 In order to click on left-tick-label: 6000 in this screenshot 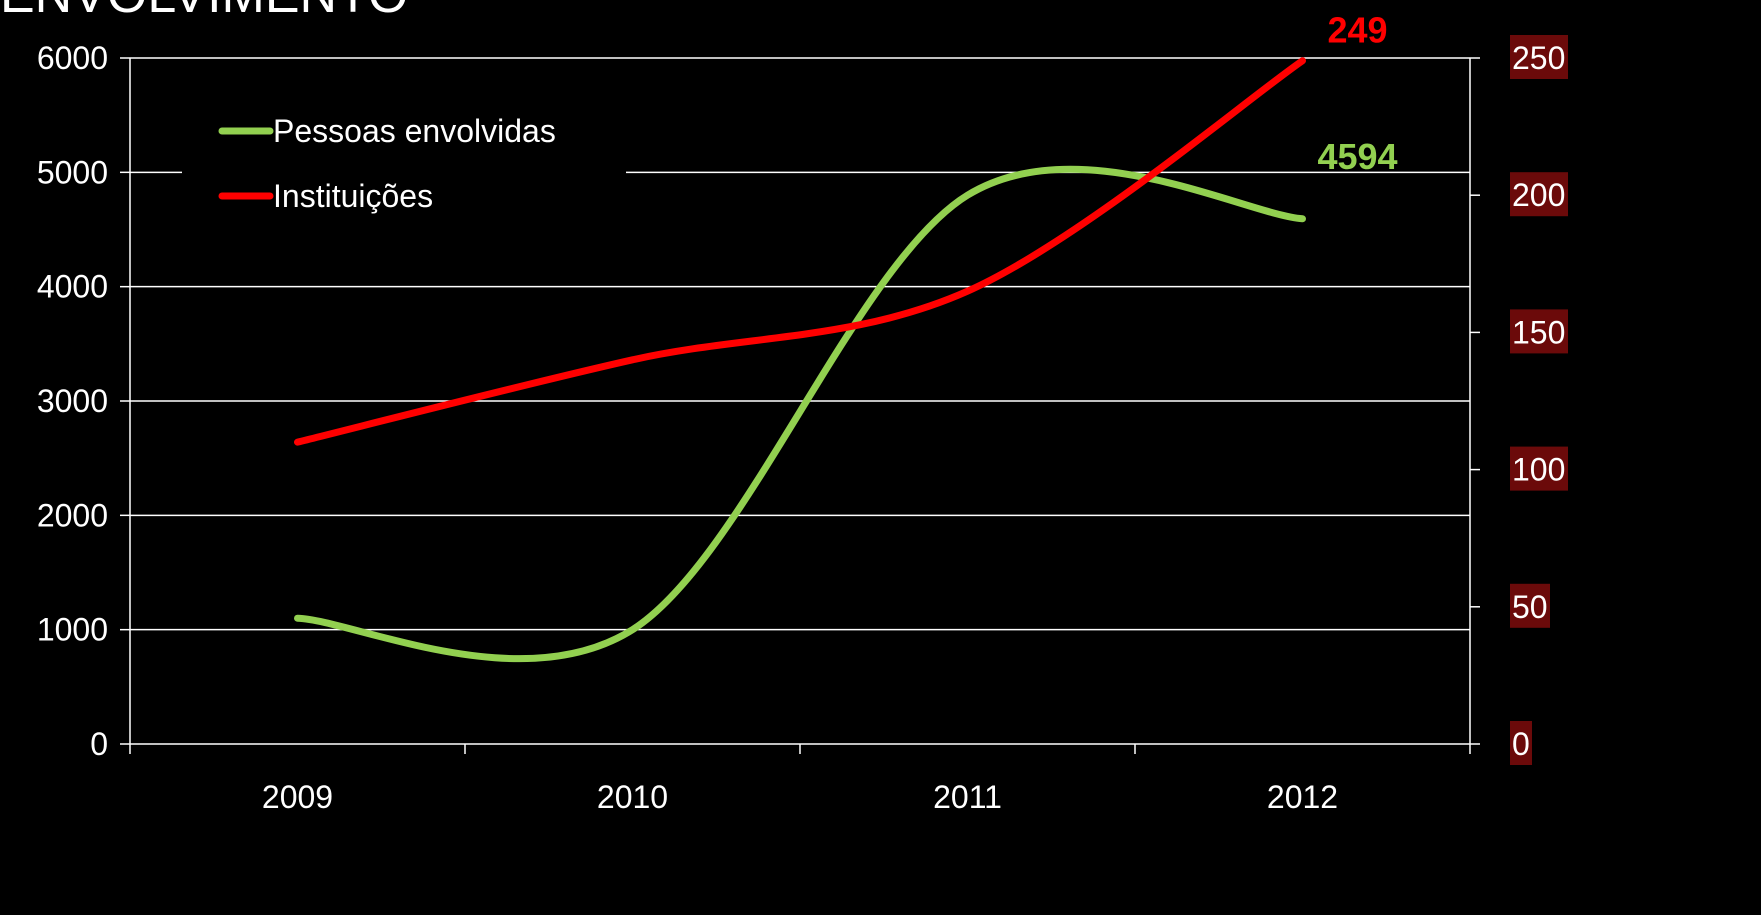, I will do `click(72, 58)`.